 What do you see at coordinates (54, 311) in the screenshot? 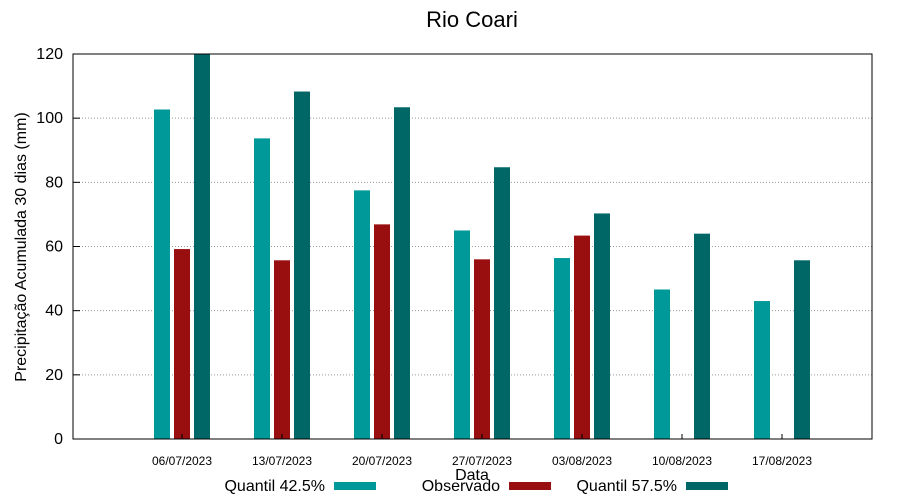
I see `y-tick-label: 40` at bounding box center [54, 311].